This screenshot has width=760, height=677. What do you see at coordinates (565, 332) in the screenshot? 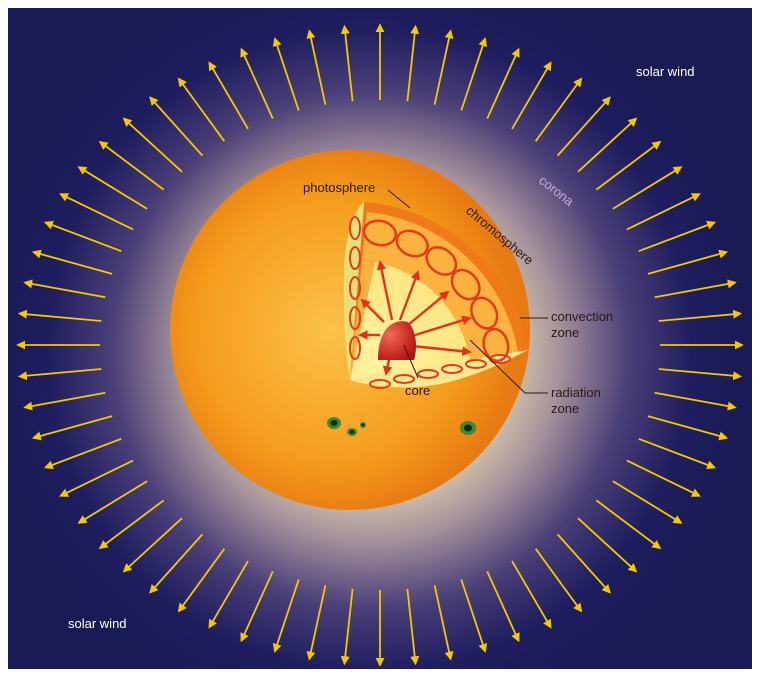
I see `convection-zone-label-line2: zone` at bounding box center [565, 332].